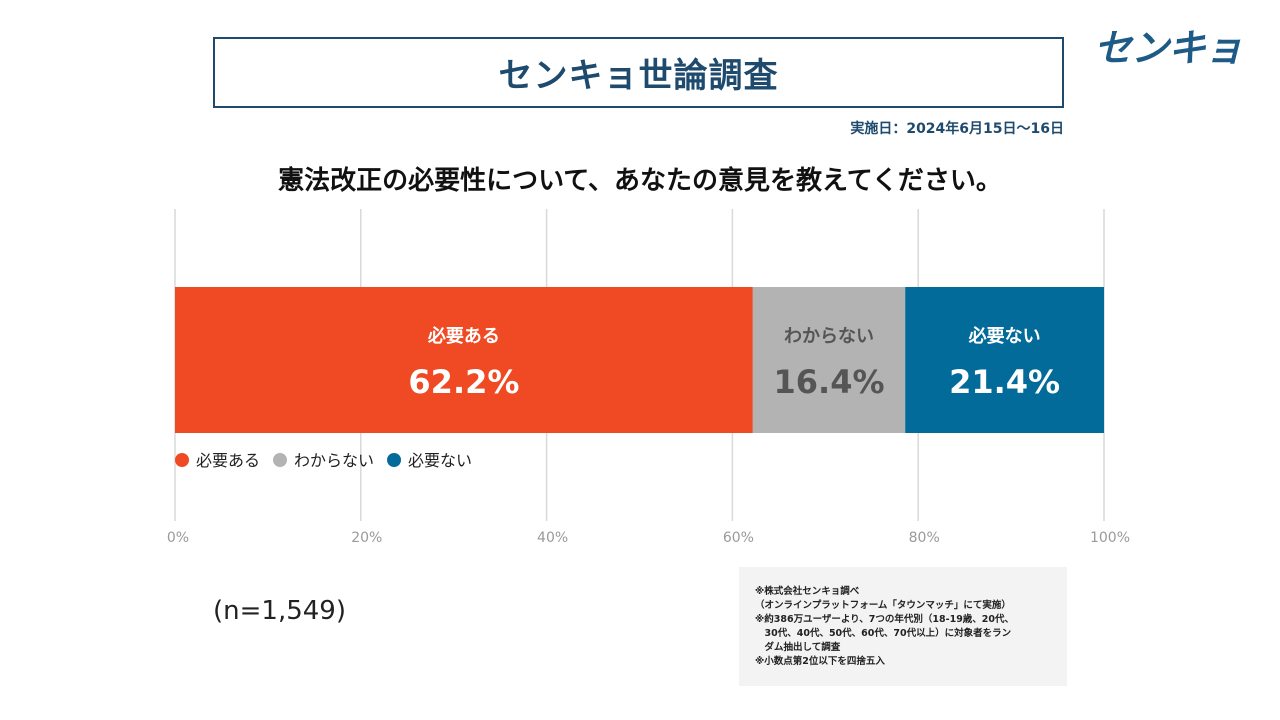 The width and height of the screenshot is (1280, 720). Describe the element at coordinates (279, 611) in the screenshot. I see `sample-size: (n=1,549)` at that location.